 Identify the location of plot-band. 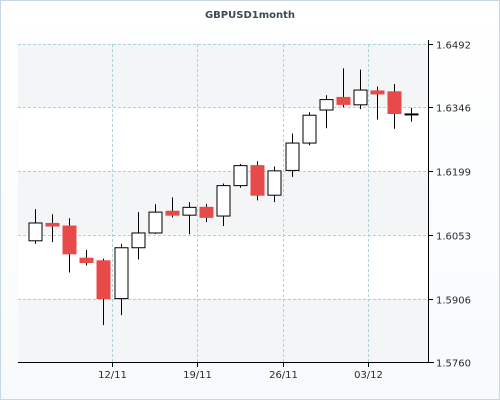
(223, 330).